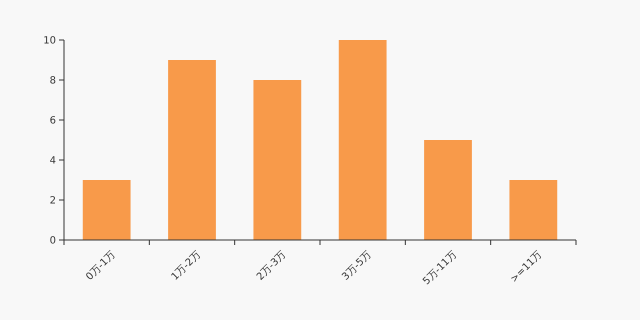 Image resolution: width=640 pixels, height=320 pixels. Describe the element at coordinates (101, 266) in the screenshot. I see `x-tick-label: 0万-1万` at that location.